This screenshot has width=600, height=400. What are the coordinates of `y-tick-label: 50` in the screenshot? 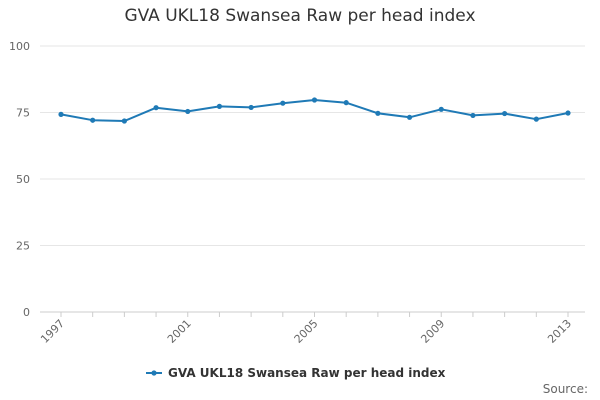 It's located at (23, 179).